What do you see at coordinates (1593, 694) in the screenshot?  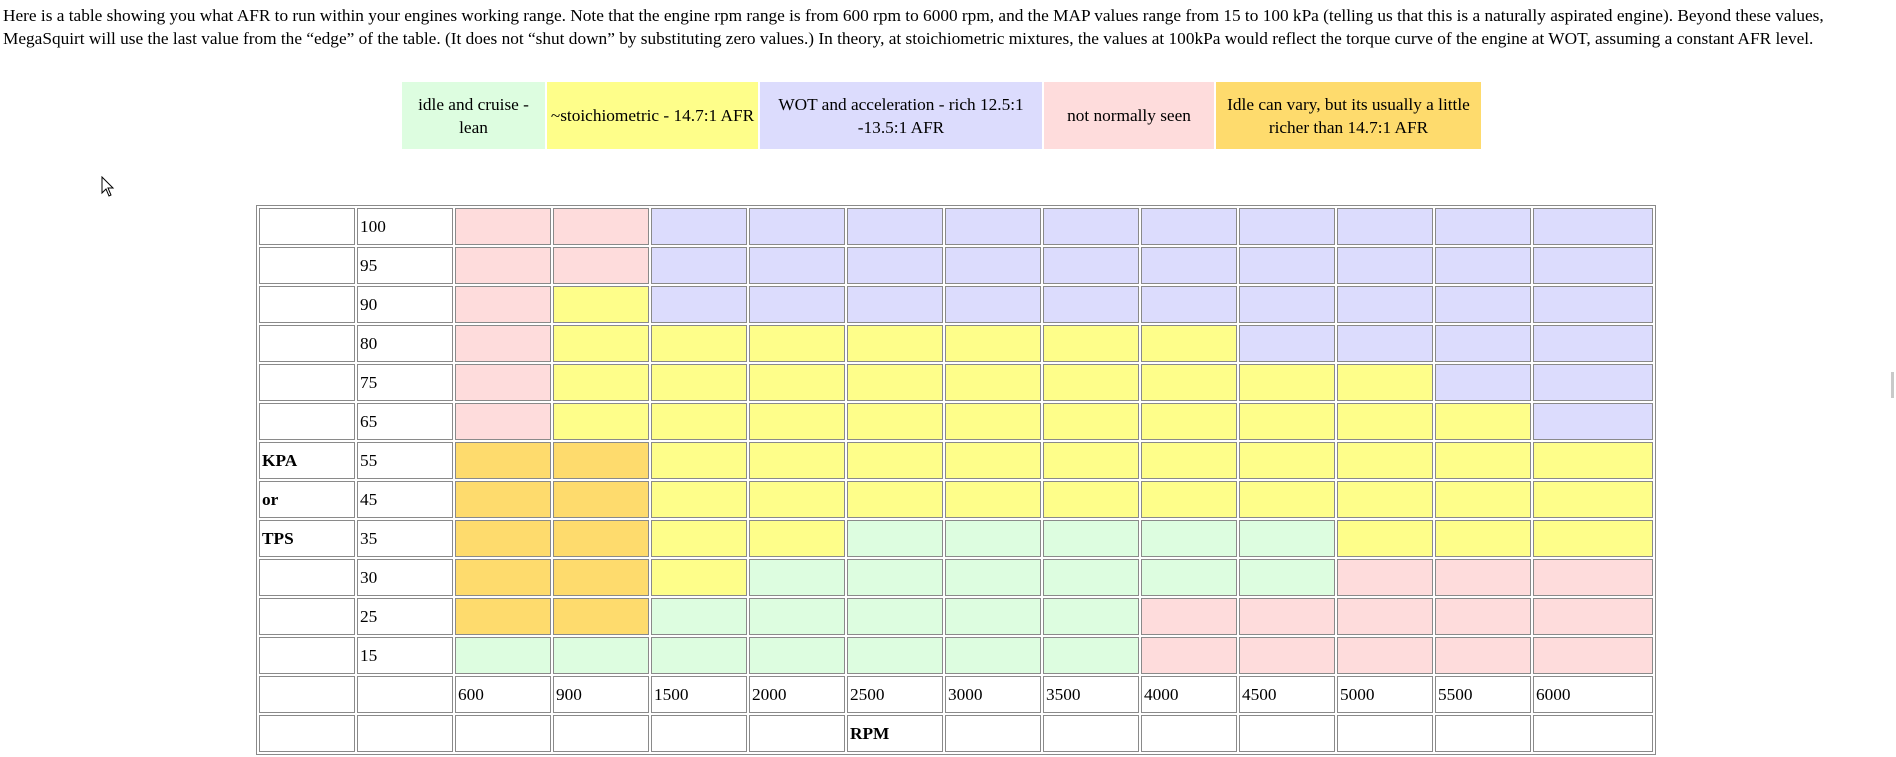 I see `rpm-value-cell: 6000` at bounding box center [1593, 694].